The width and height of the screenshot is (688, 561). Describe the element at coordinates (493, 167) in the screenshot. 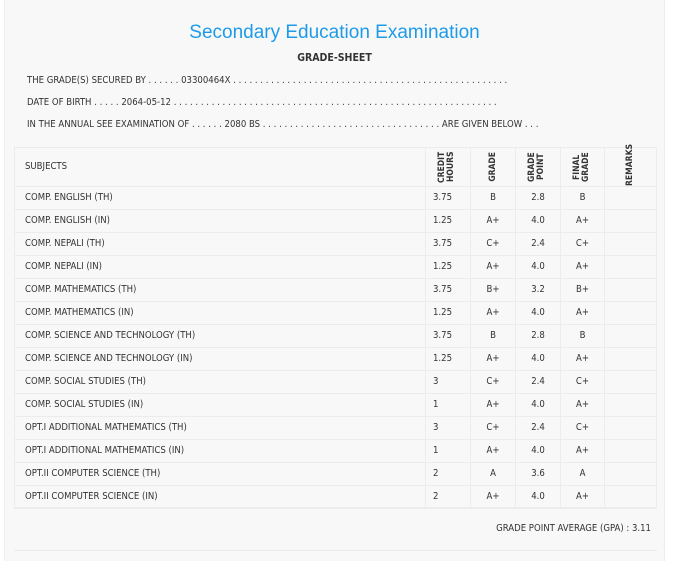

I see `header-grade: GRADE` at that location.